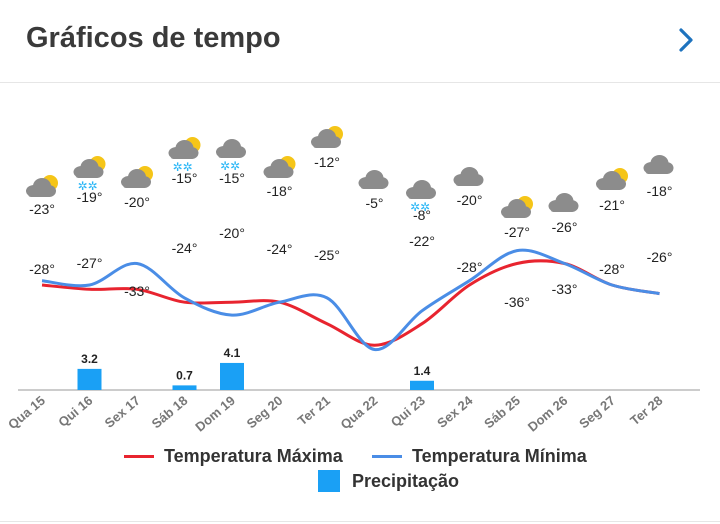  Describe the element at coordinates (360, 521) in the screenshot. I see `bottom-divider` at that location.